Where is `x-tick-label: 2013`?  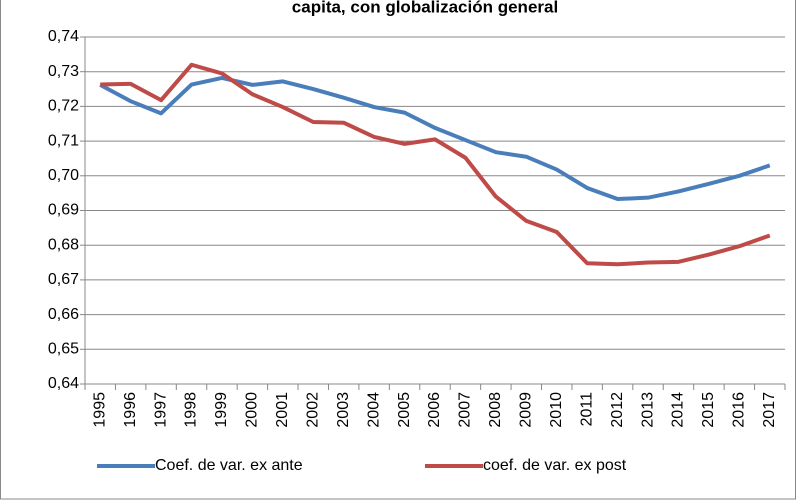
x-tick-label: 2013 is located at coordinates (647, 410).